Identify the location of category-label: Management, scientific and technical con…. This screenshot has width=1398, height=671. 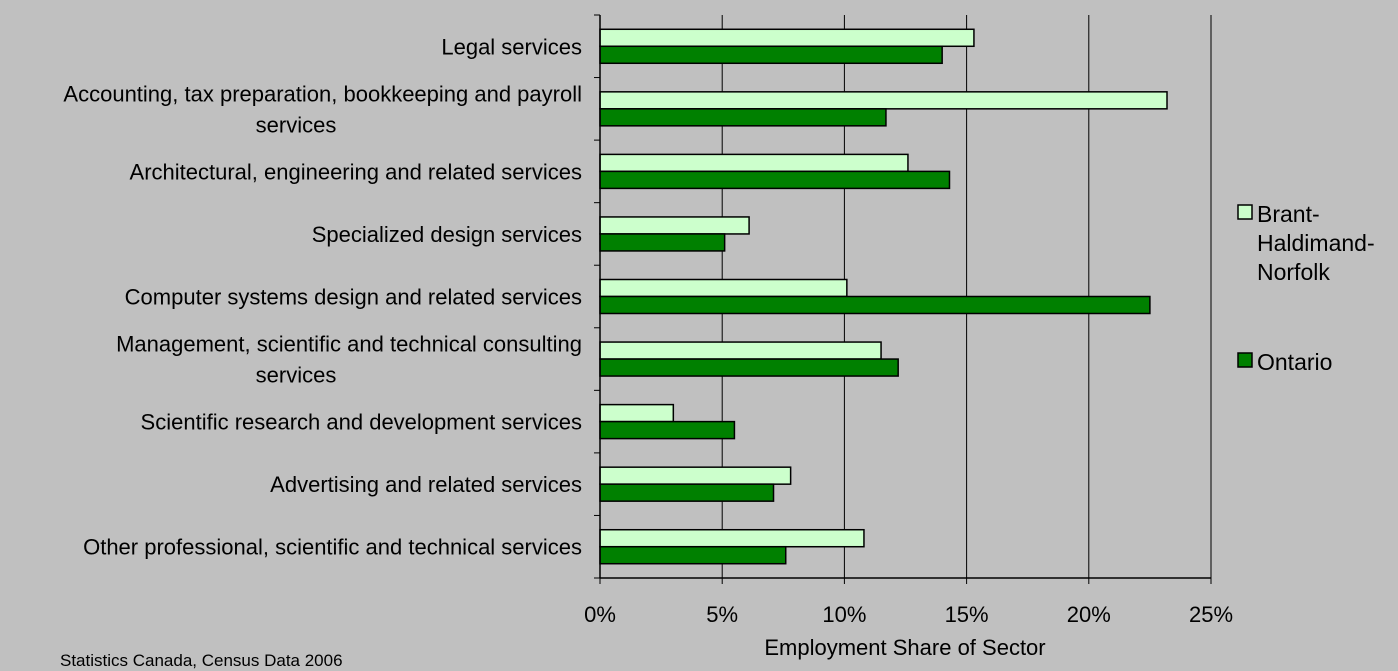
(349, 344).